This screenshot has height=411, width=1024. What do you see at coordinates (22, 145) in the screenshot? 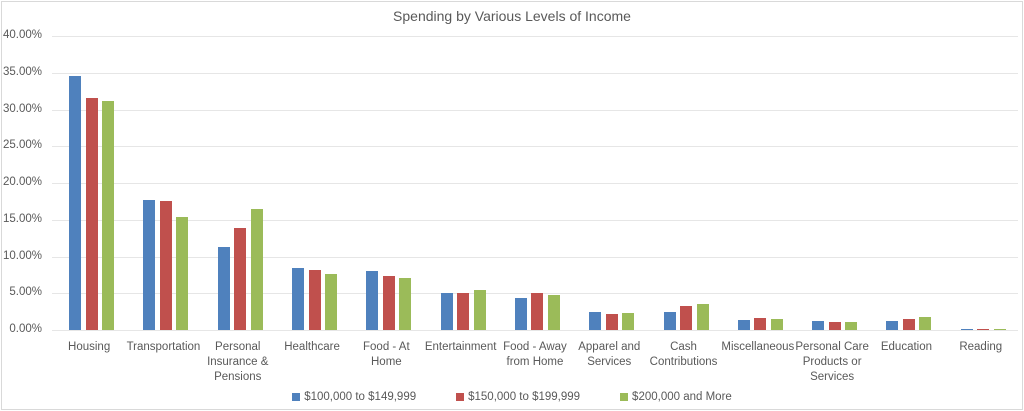
I see `y-tick-label: 25.00%` at bounding box center [22, 145].